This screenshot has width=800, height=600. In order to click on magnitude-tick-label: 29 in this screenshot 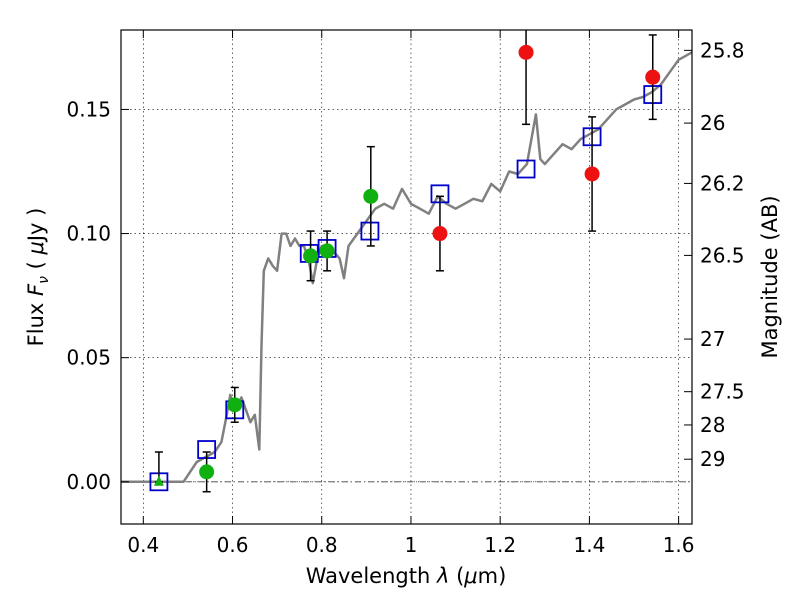, I will do `click(712, 459)`.